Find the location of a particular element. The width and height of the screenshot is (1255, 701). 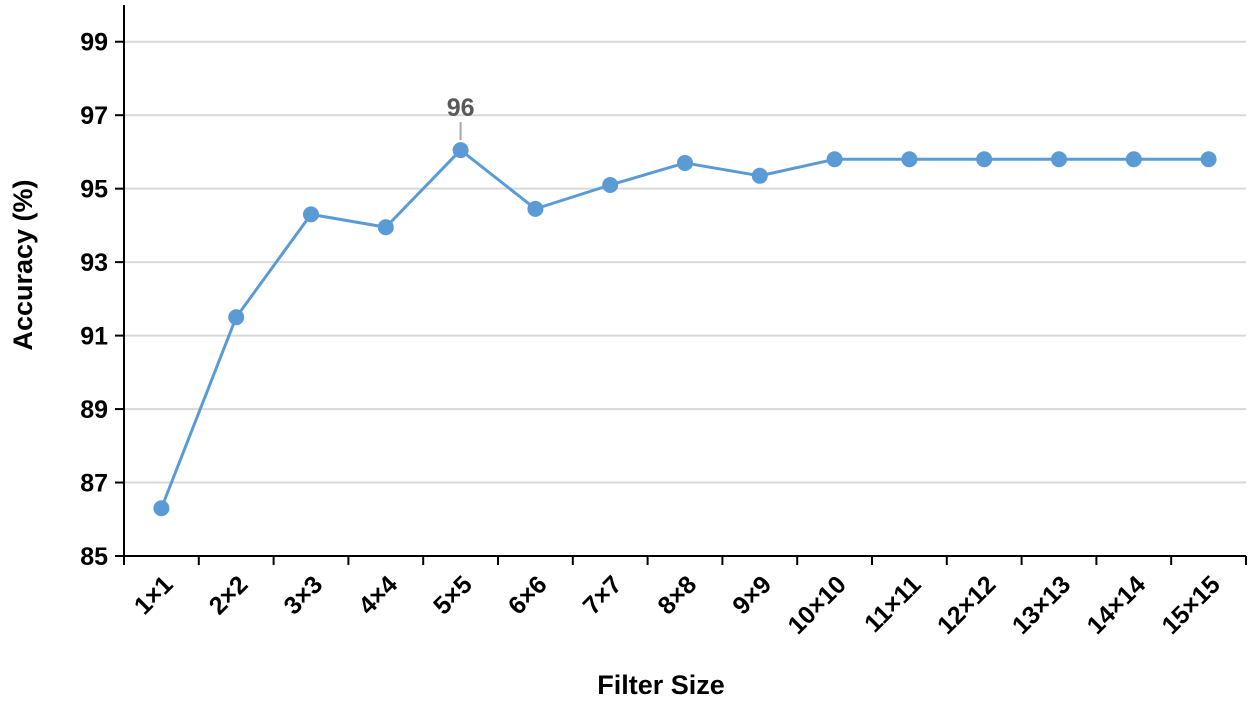

y-tick-label: 97 is located at coordinates (94, 116).